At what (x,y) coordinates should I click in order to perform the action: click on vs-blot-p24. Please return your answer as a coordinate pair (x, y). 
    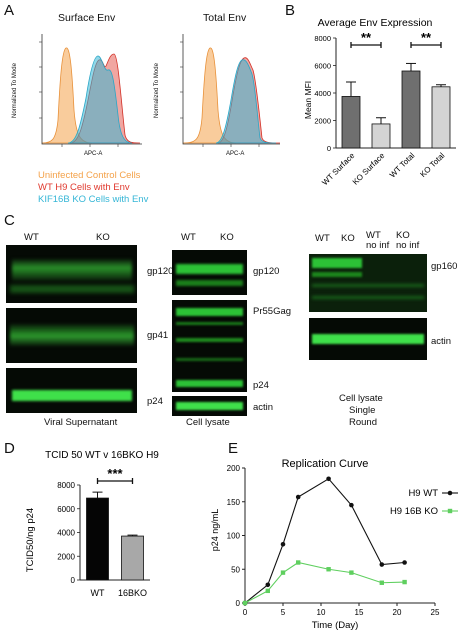
    Looking at the image, I should click on (71, 390).